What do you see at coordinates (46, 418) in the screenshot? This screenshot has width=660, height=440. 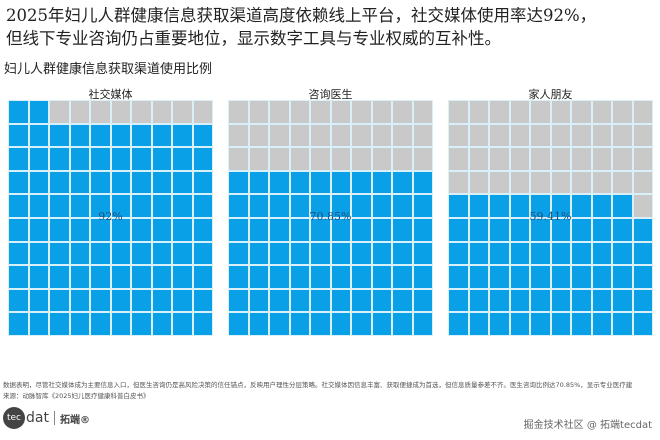 I see `tecdat-logo: tec dat 拓端®` at bounding box center [46, 418].